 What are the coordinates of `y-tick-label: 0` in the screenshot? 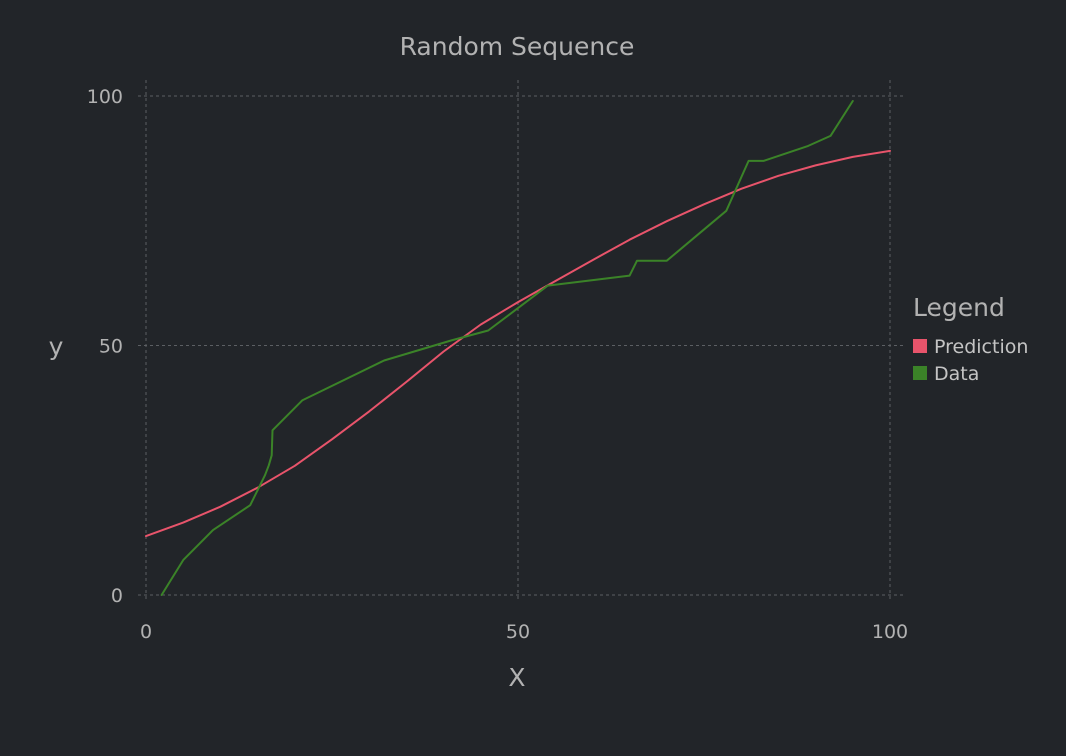 It's located at (117, 596).